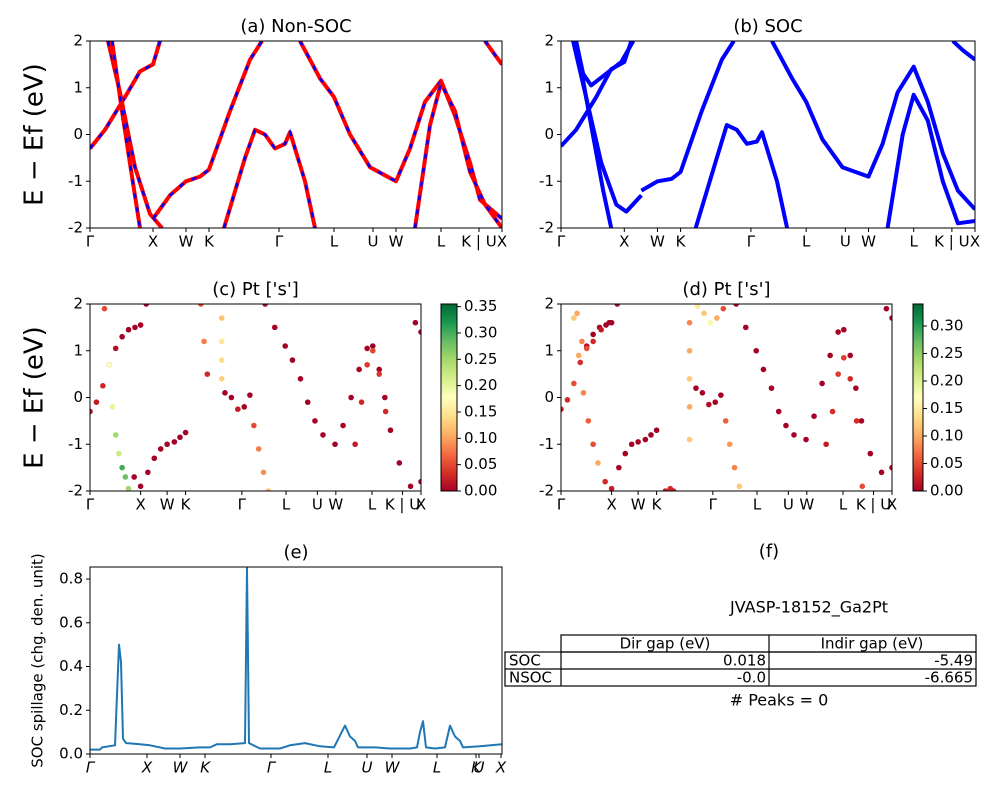  I want to click on column-header: Indir gap (eV), so click(872, 644).